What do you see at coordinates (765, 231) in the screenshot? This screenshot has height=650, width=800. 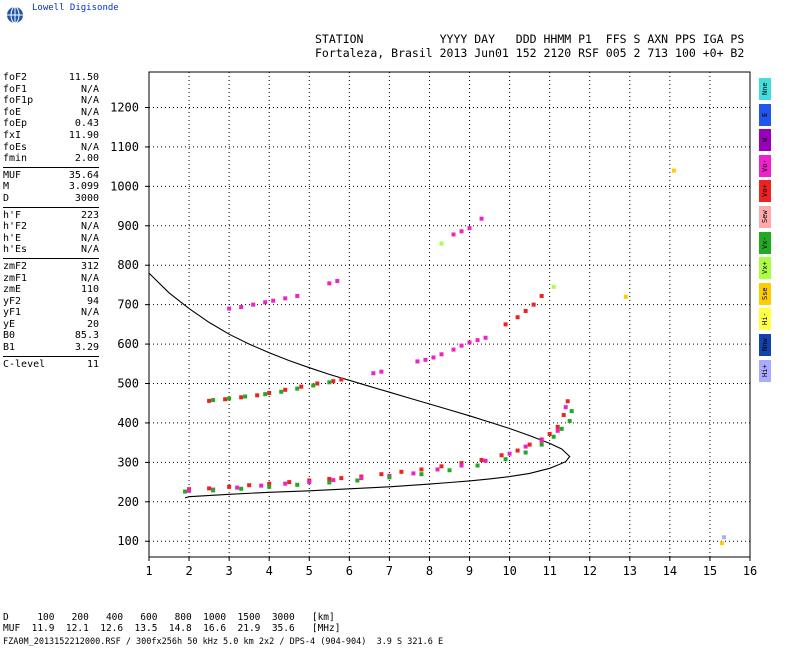 I see `polarization-legend: Nne E W Vo- Vo+ Sew Vx- Vx+ Sse Hi- Nnw Hi+` at bounding box center [765, 231].